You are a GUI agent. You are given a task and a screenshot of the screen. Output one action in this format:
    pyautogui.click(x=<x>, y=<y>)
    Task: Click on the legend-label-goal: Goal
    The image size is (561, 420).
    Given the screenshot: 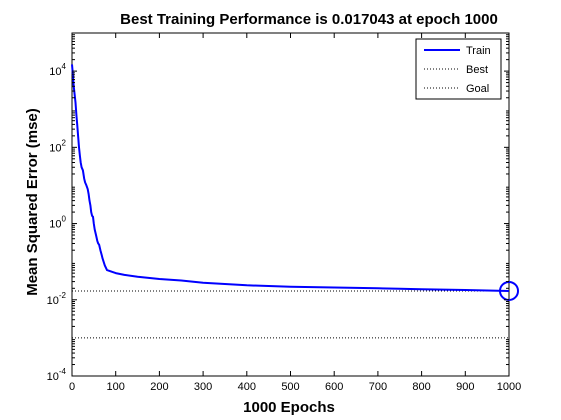 What is the action you would take?
    pyautogui.click(x=477, y=89)
    